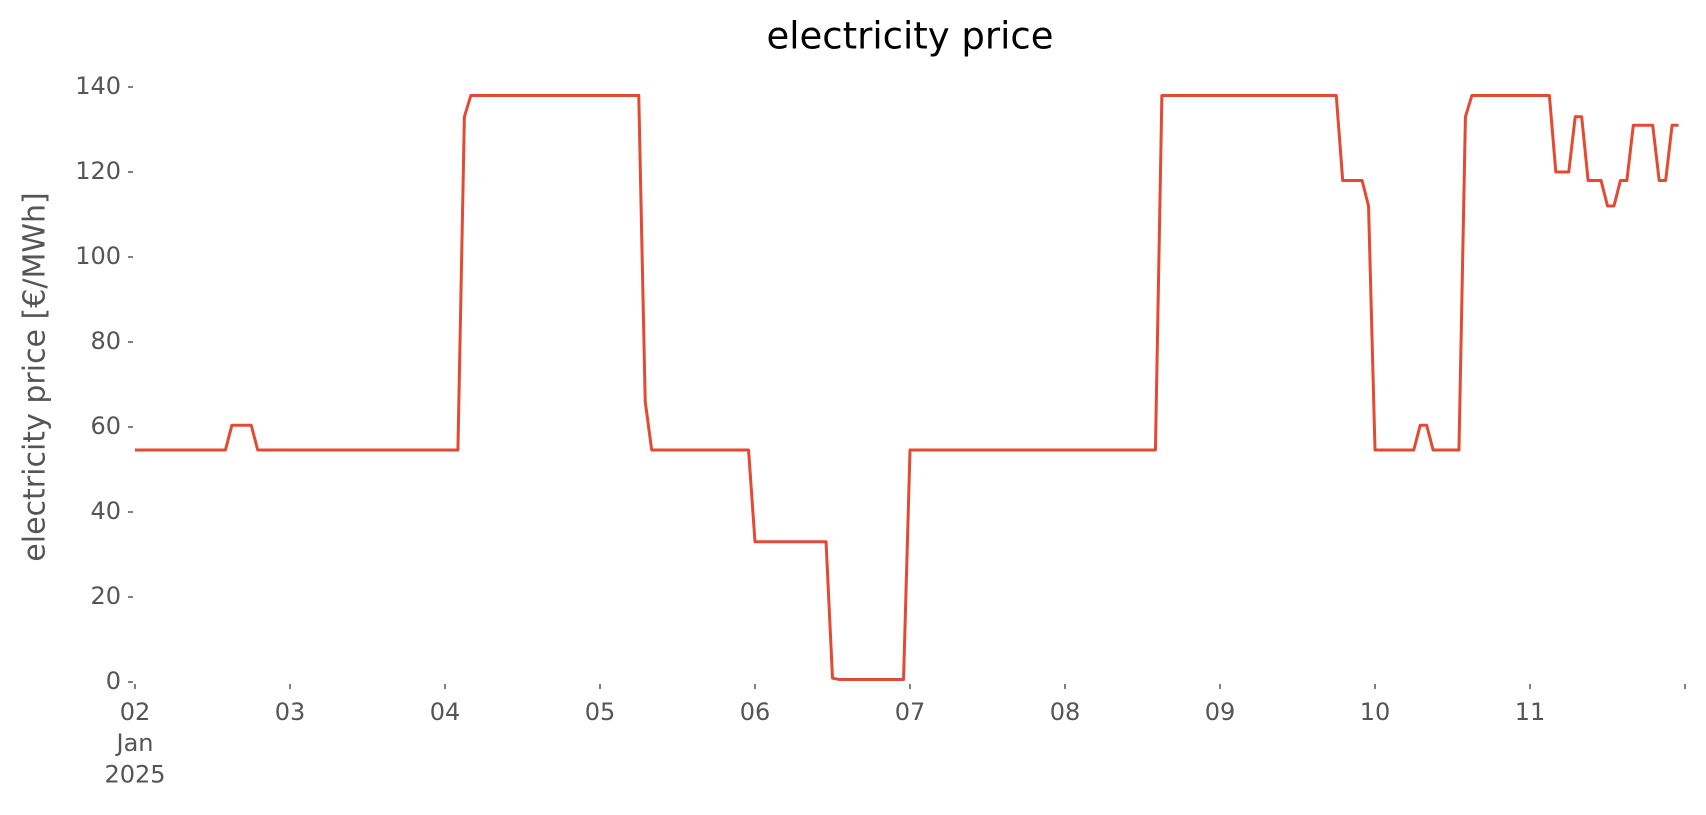 The image size is (1706, 815). Describe the element at coordinates (113, 681) in the screenshot. I see `y-tick-label: 0` at that location.